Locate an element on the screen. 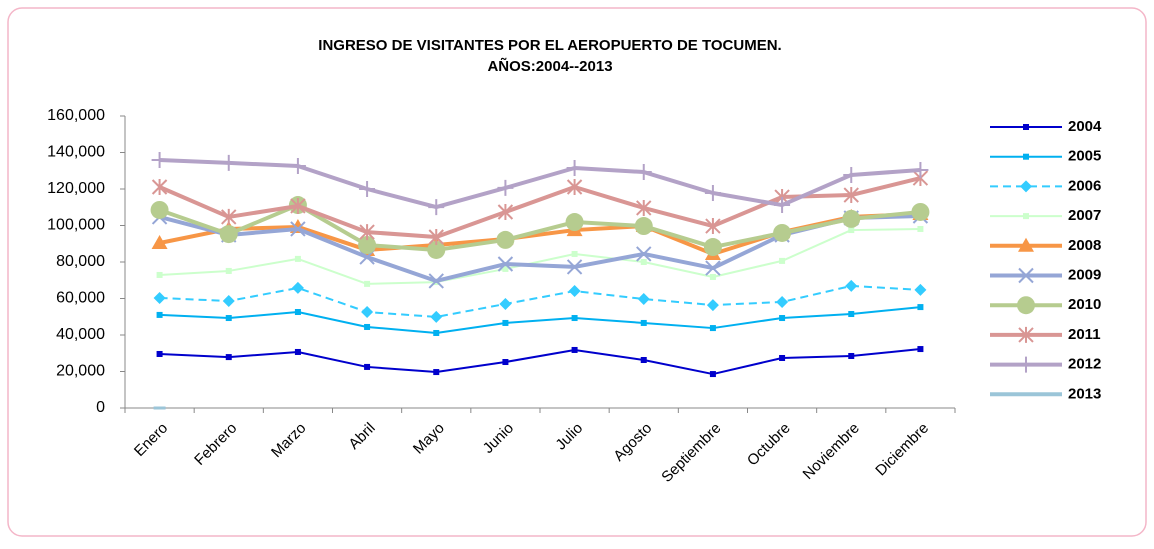 The image size is (1154, 549). legend-label: 2012 is located at coordinates (1084, 364).